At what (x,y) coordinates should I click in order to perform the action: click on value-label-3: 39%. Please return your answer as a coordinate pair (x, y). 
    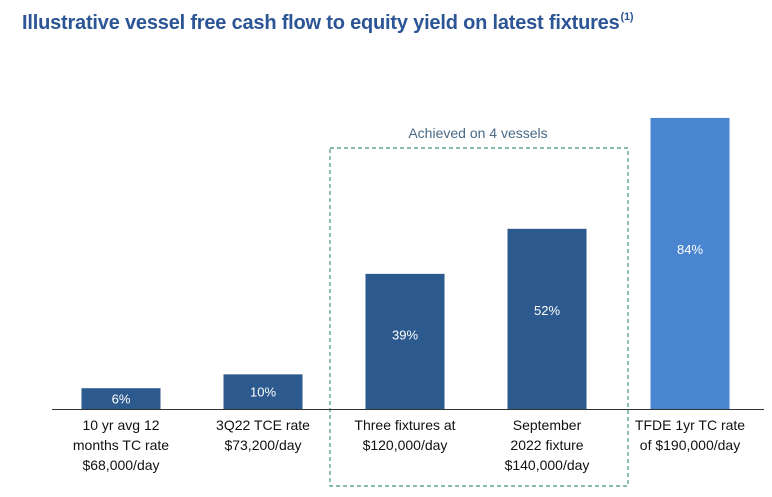
    Looking at the image, I should click on (405, 335).